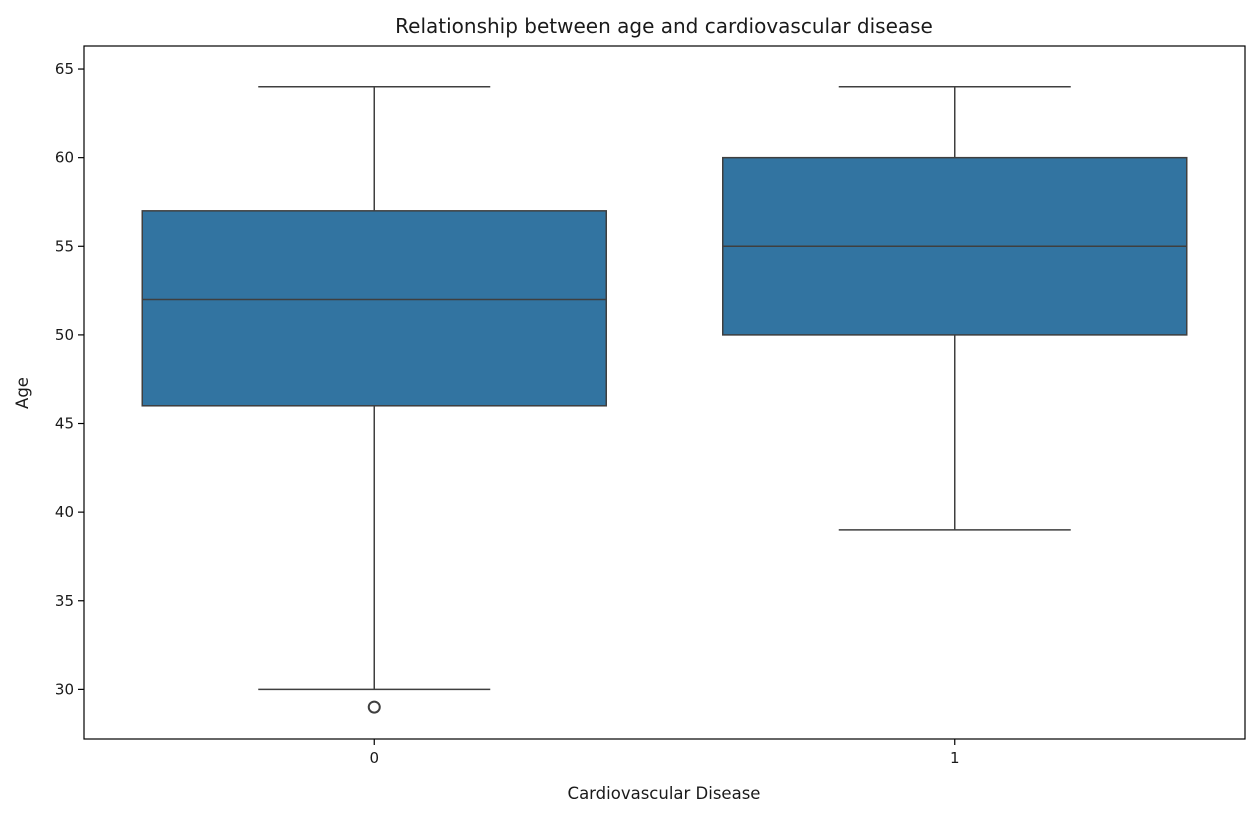  Describe the element at coordinates (64, 689) in the screenshot. I see `y-tick-label: 30` at that location.